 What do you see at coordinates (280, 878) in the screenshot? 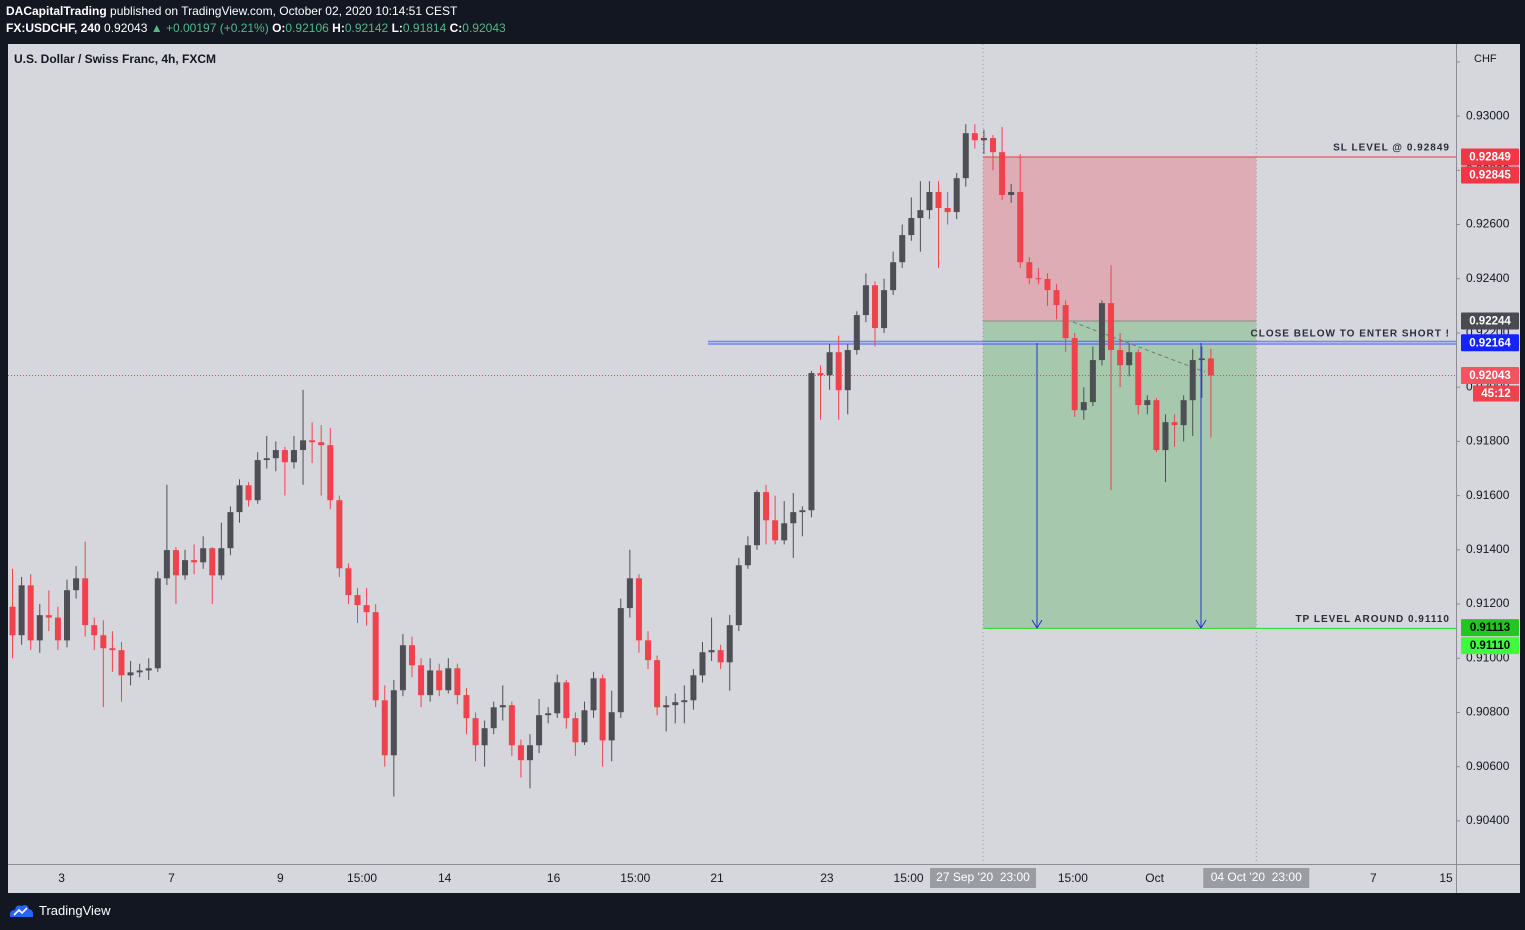
I see `x-tick-label: 9` at bounding box center [280, 878].